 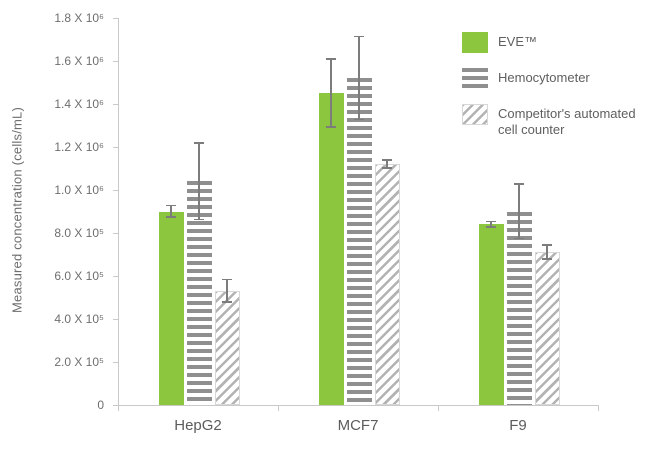 What do you see at coordinates (171, 308) in the screenshot?
I see `bar-hepg2-eve` at bounding box center [171, 308].